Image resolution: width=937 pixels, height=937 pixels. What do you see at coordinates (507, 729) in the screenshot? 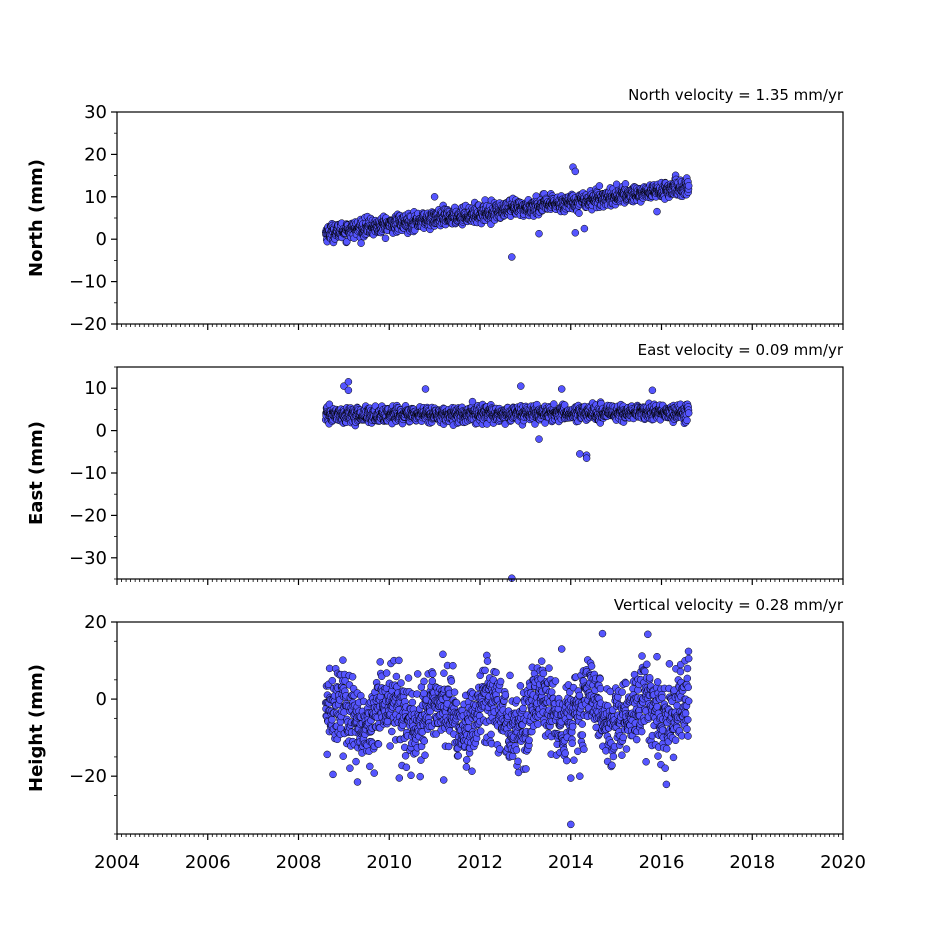
I see `height-points` at bounding box center [507, 729].